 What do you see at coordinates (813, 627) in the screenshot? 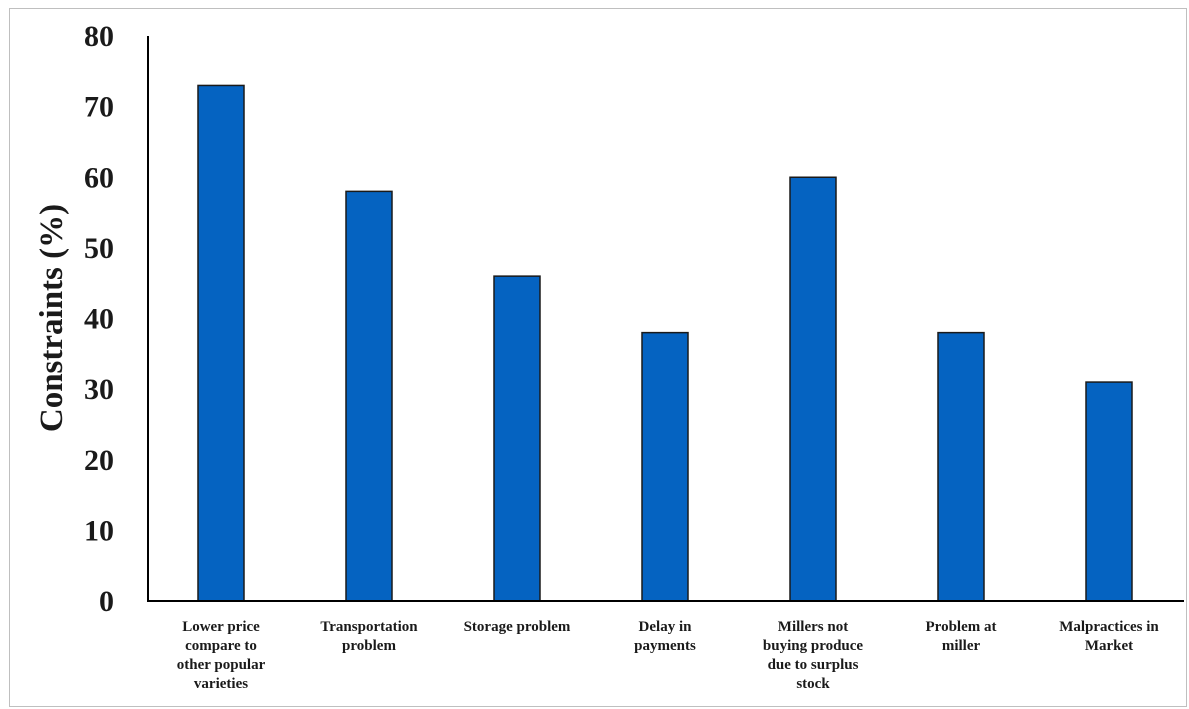
I see `x-category-label-line: Millers not` at bounding box center [813, 627].